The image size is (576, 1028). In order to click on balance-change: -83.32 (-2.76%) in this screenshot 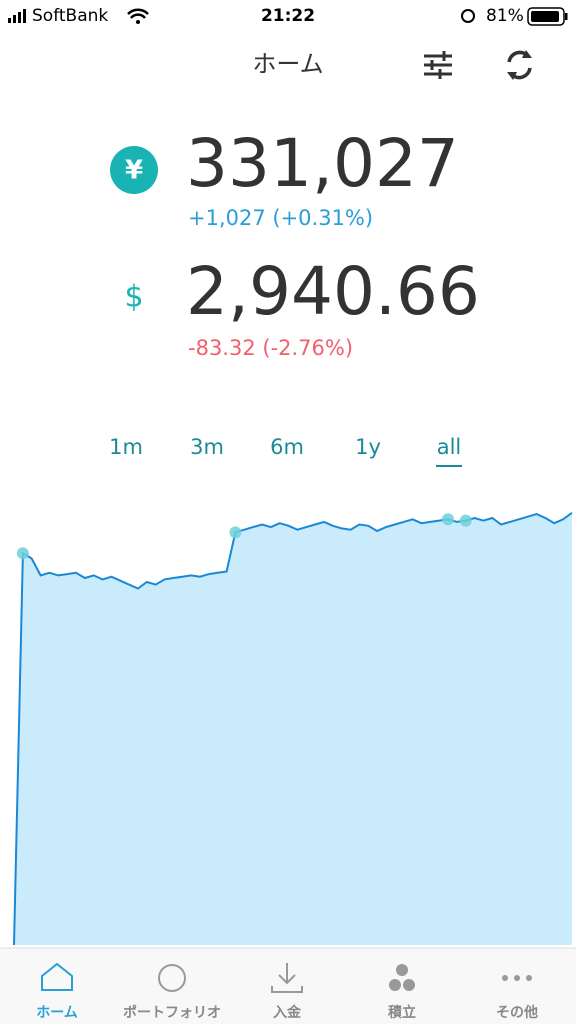, I will do `click(270, 348)`.